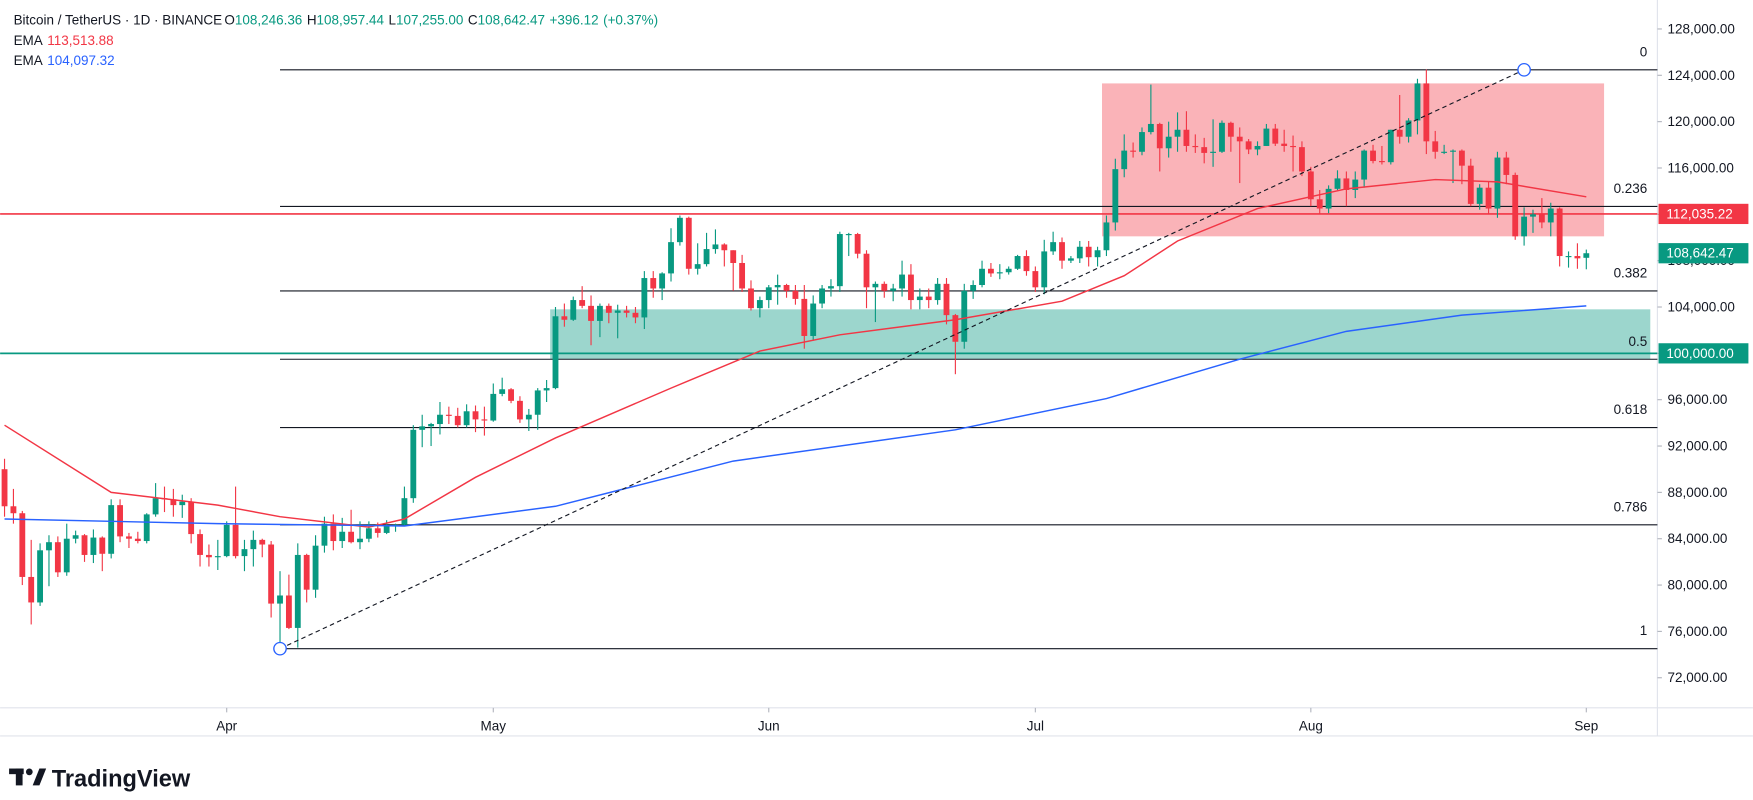 The image size is (1753, 800). Describe the element at coordinates (1638, 341) in the screenshot. I see `fib-level-label: 0.5` at that location.